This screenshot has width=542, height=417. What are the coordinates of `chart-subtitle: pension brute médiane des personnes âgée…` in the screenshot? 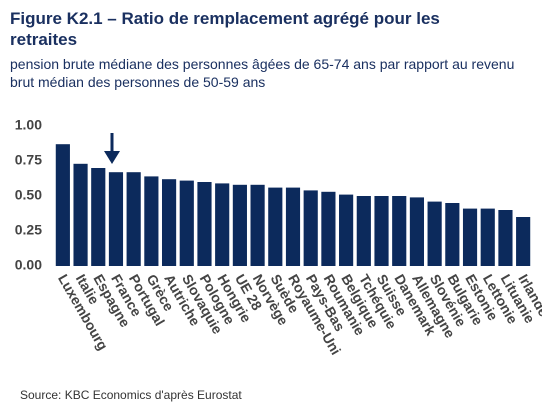 It's located at (262, 73).